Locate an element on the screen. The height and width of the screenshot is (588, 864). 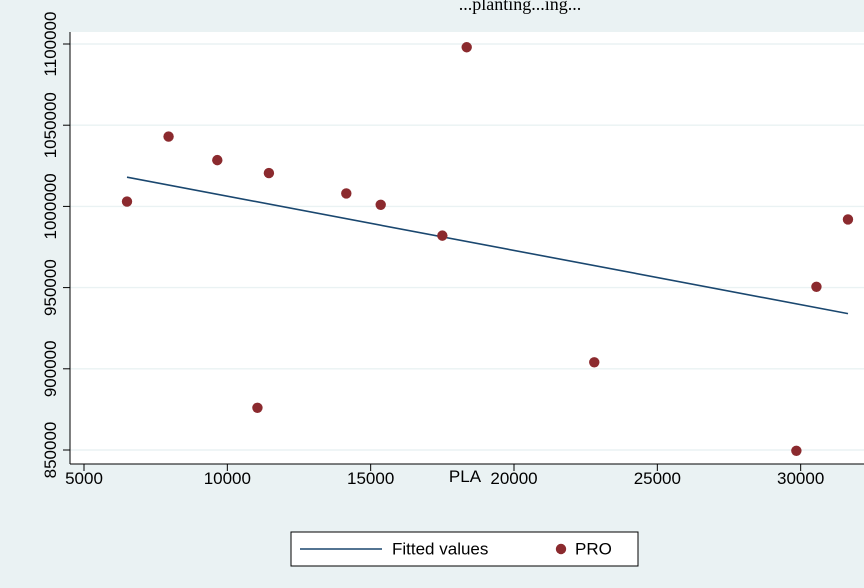
y-tick-label: 850000 is located at coordinates (50, 450).